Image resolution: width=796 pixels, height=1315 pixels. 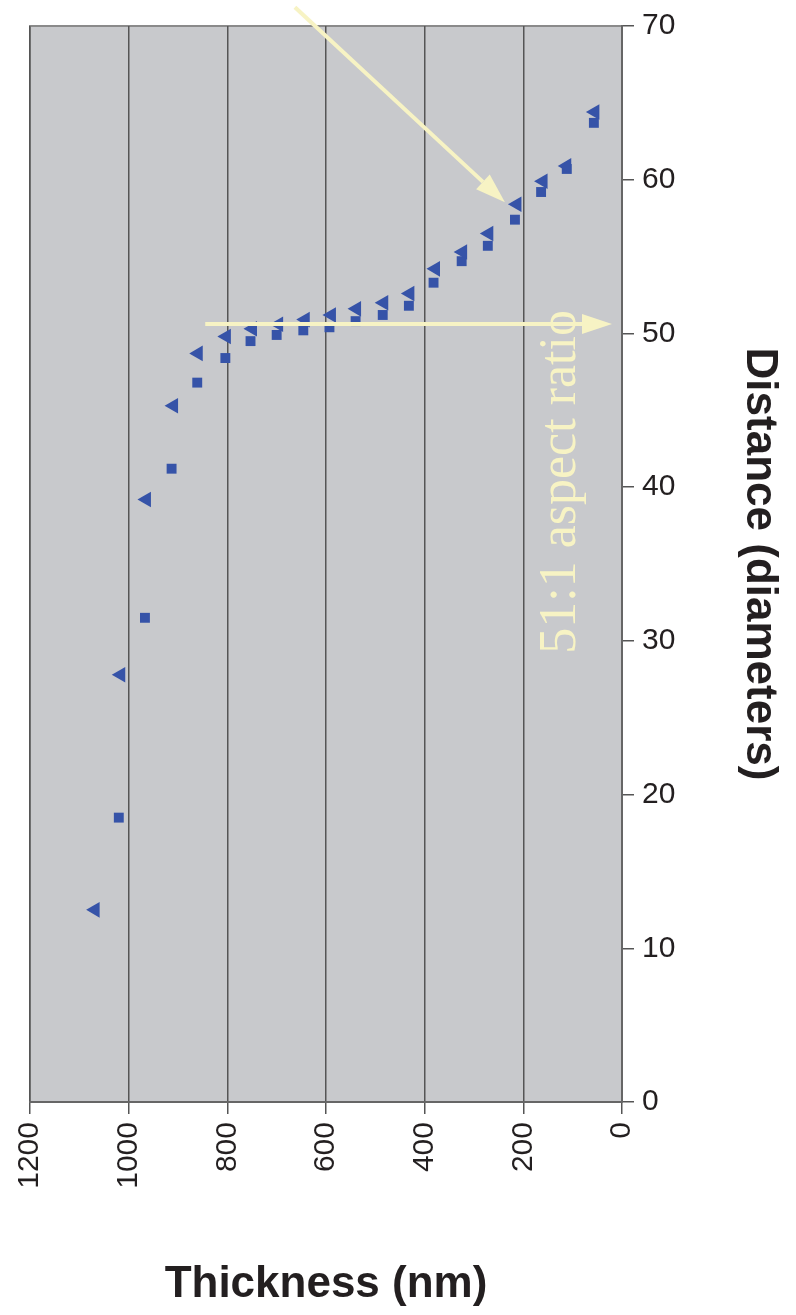 I want to click on x-tick-label: 1200, so click(x=28, y=1155).